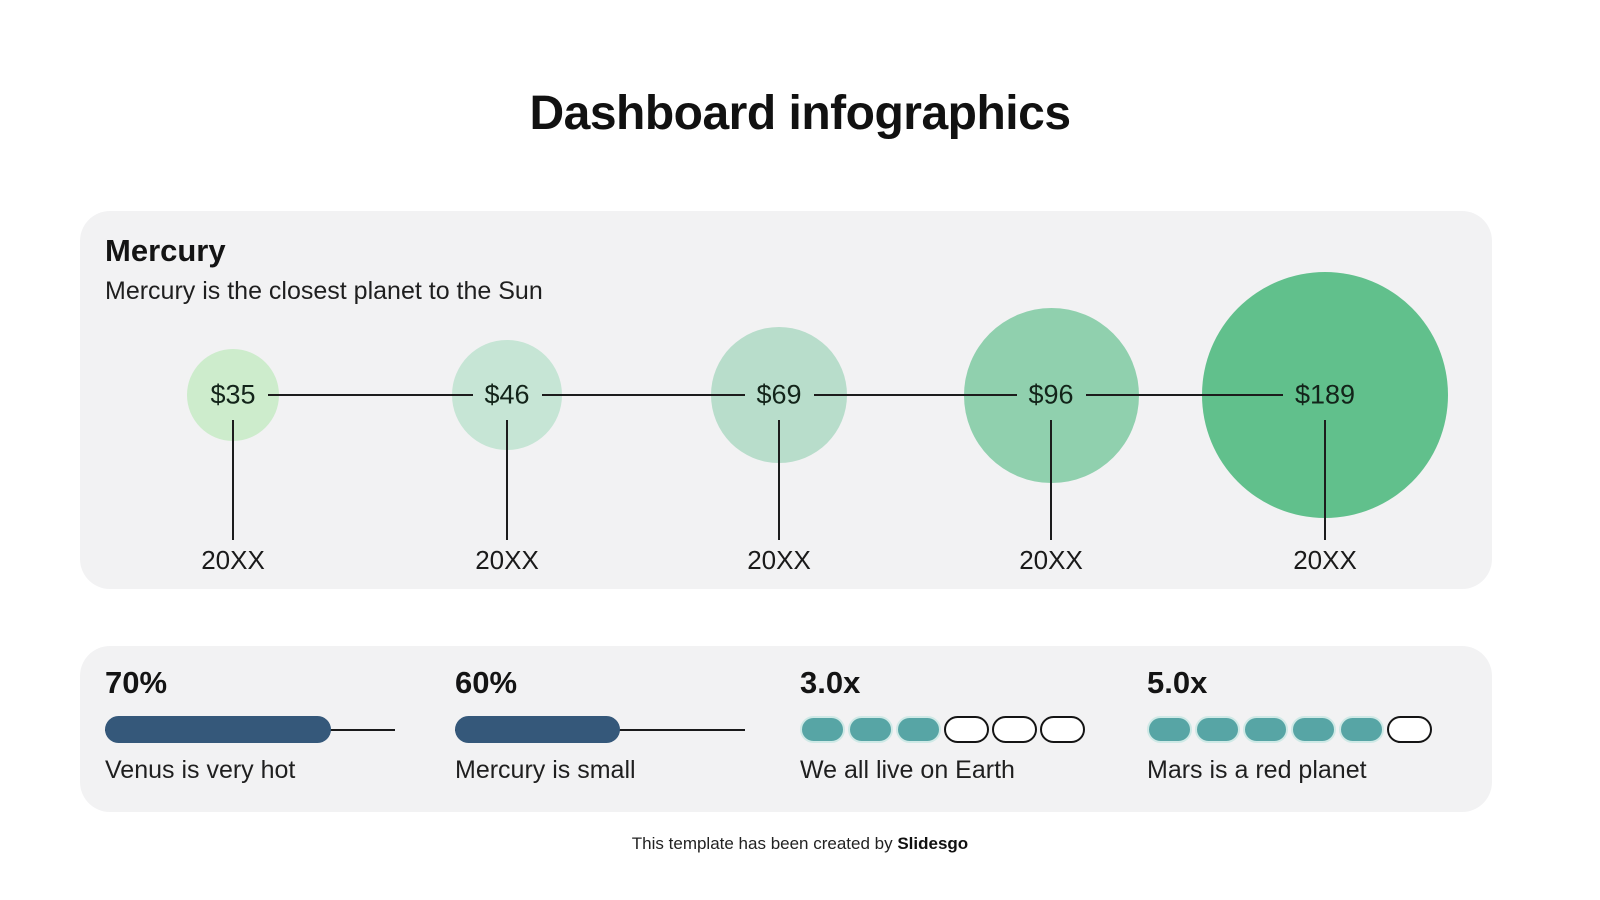 Image resolution: width=1600 pixels, height=900 pixels. I want to click on stat-caption: Mars is a red planet, so click(1257, 770).